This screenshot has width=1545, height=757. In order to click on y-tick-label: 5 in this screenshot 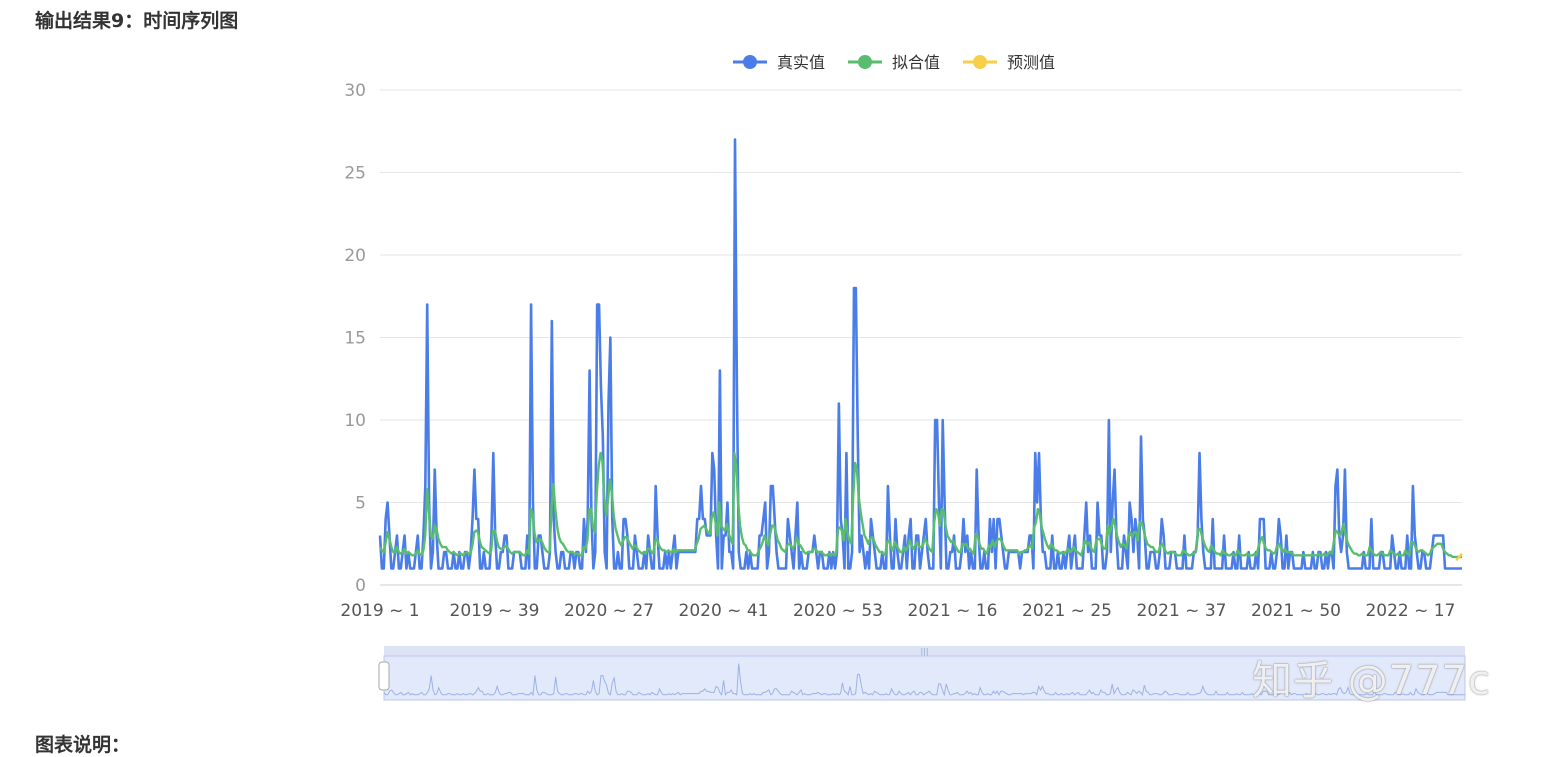, I will do `click(360, 504)`.